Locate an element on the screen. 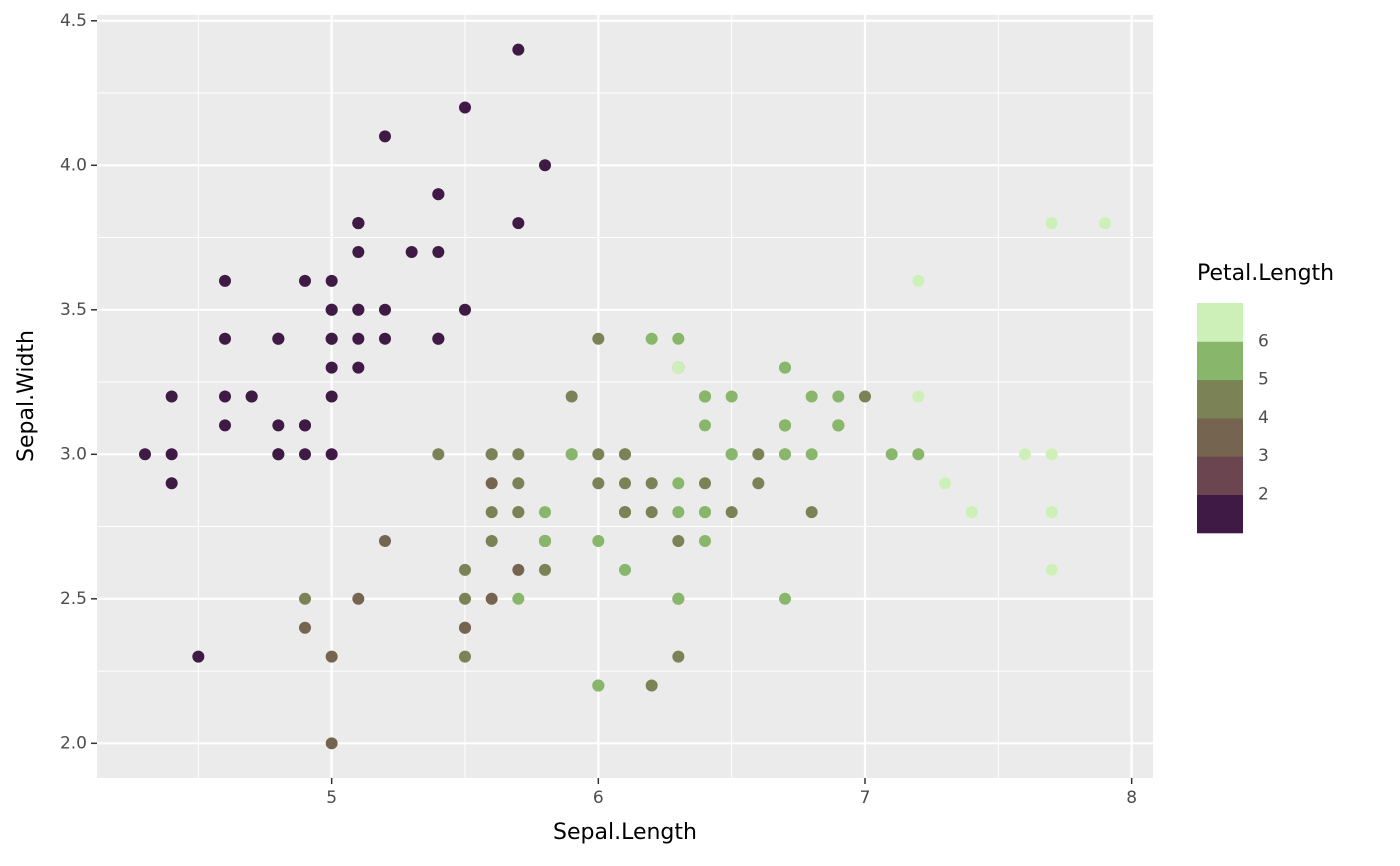 Image resolution: width=1400 pixels, height=866 pixels. x-tick-label: 6 is located at coordinates (598, 798).